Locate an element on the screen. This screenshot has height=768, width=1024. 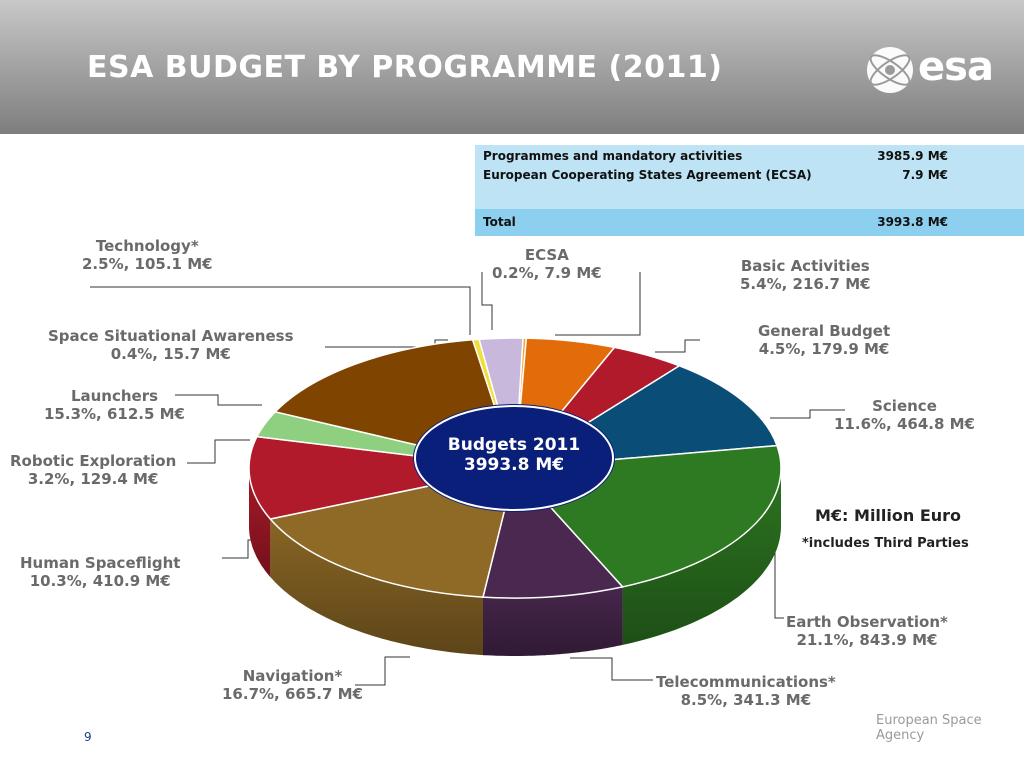
pie-side-navigation is located at coordinates (376, 587).